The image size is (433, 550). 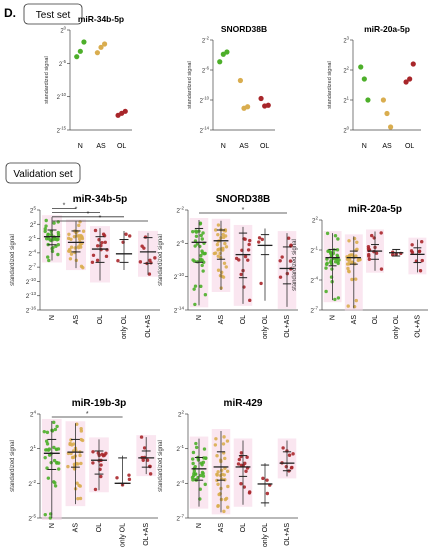 What do you see at coordinates (43, 173) in the screenshot?
I see `validation-set-box` at bounding box center [43, 173].